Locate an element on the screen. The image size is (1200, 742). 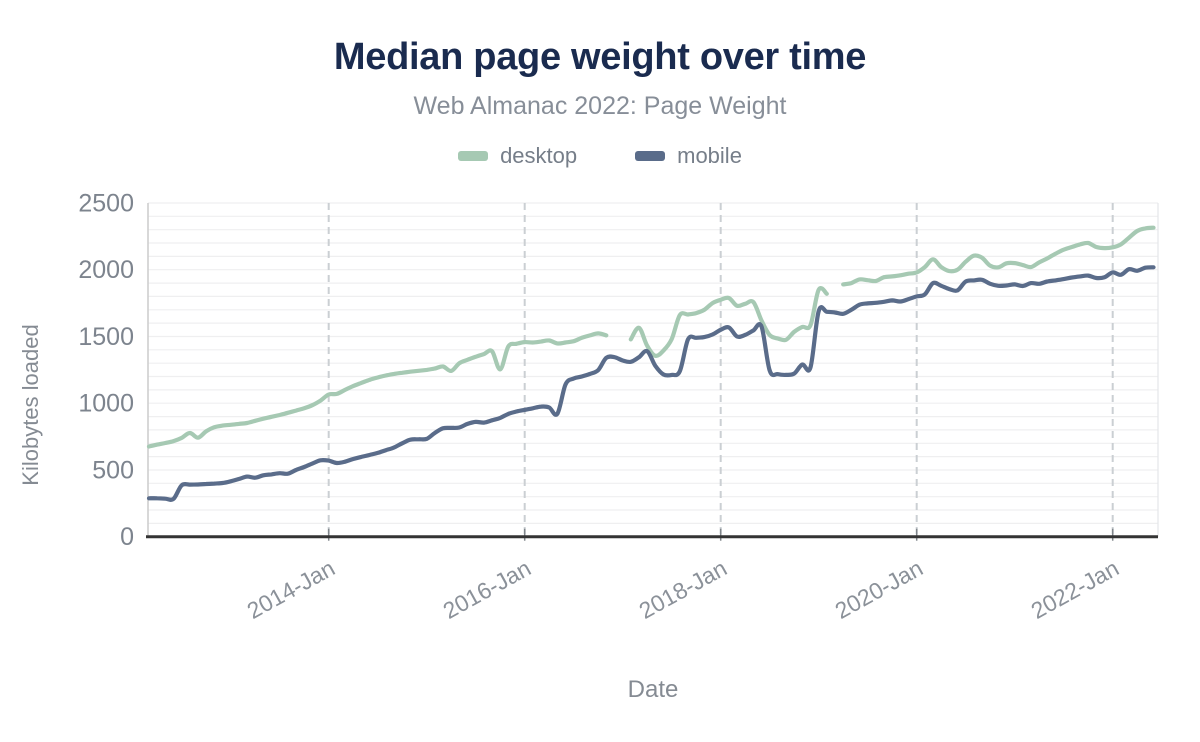
y-tick-label: 500 is located at coordinates (113, 471).